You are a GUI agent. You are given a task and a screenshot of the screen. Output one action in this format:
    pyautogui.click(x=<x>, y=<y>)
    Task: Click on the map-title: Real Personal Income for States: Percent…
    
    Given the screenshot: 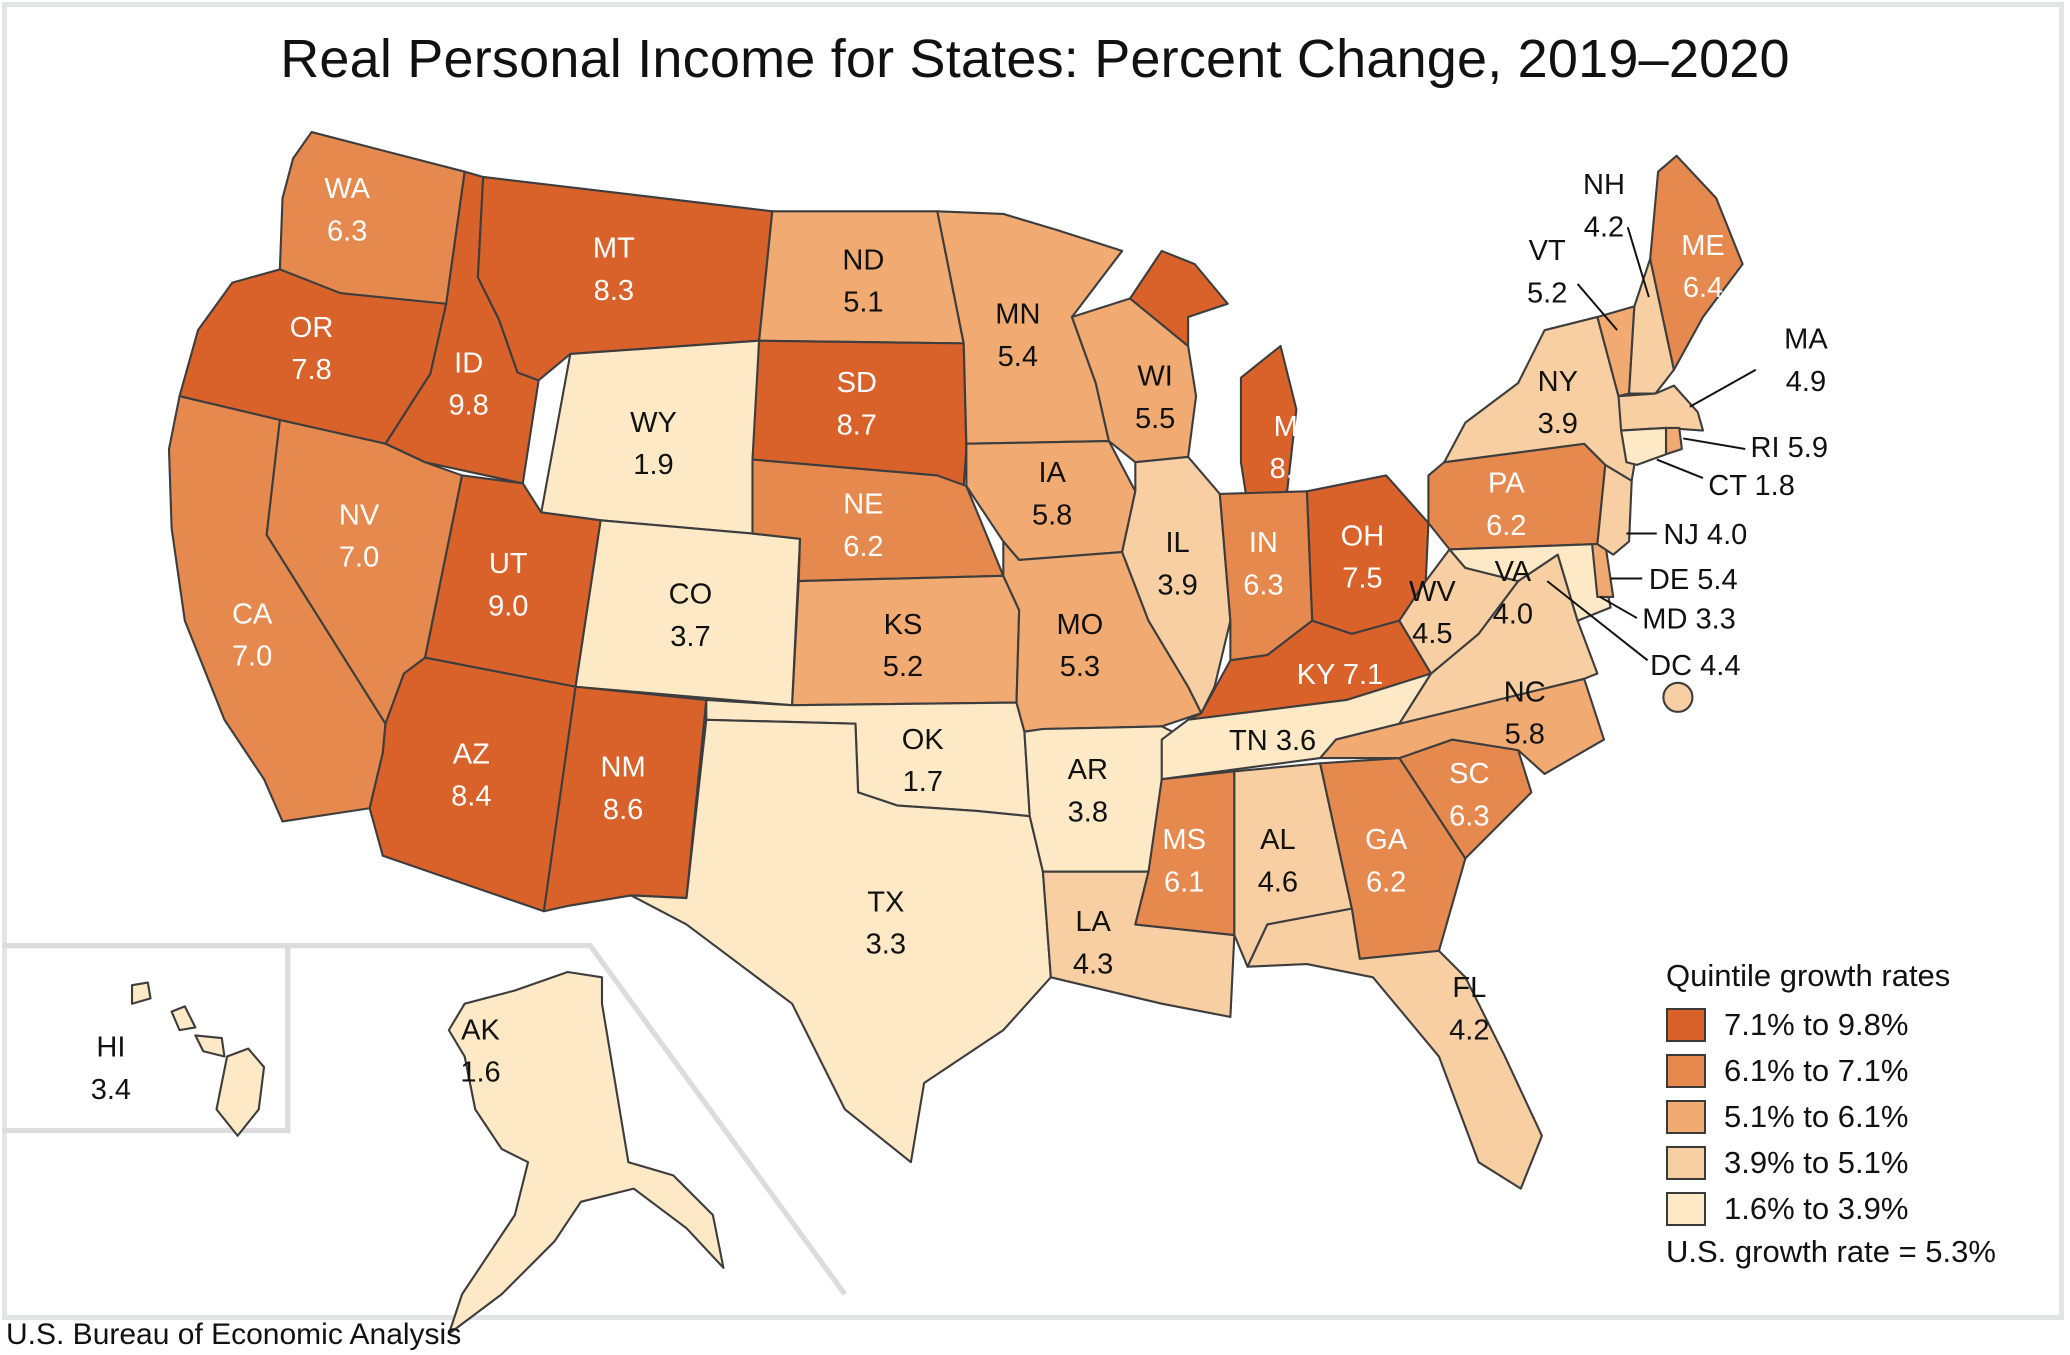 What is the action you would take?
    pyautogui.click(x=1035, y=59)
    